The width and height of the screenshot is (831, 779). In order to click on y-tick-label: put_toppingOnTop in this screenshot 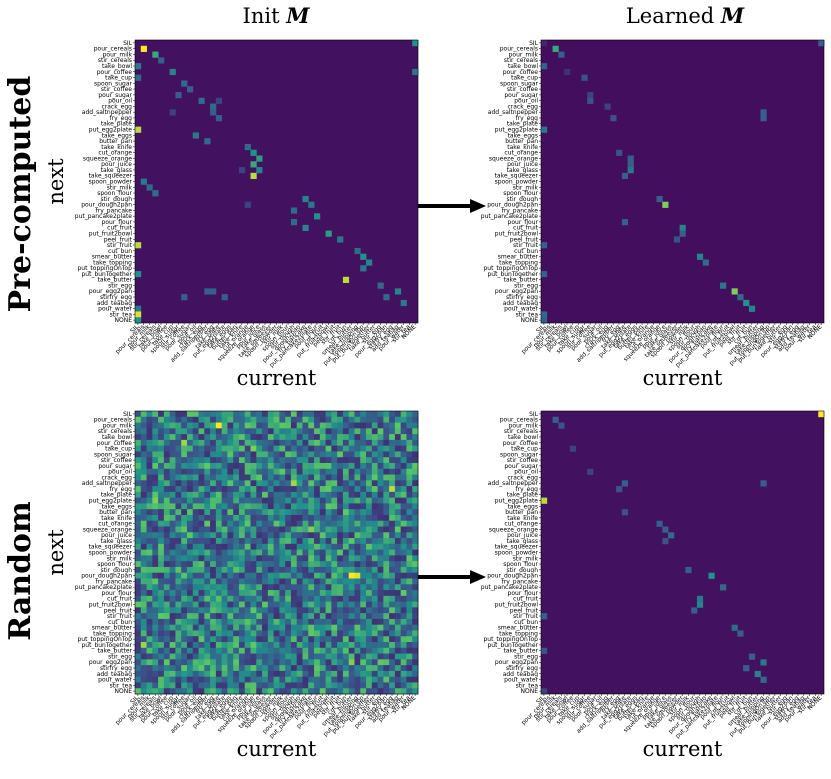, I will do `click(104, 639)`.